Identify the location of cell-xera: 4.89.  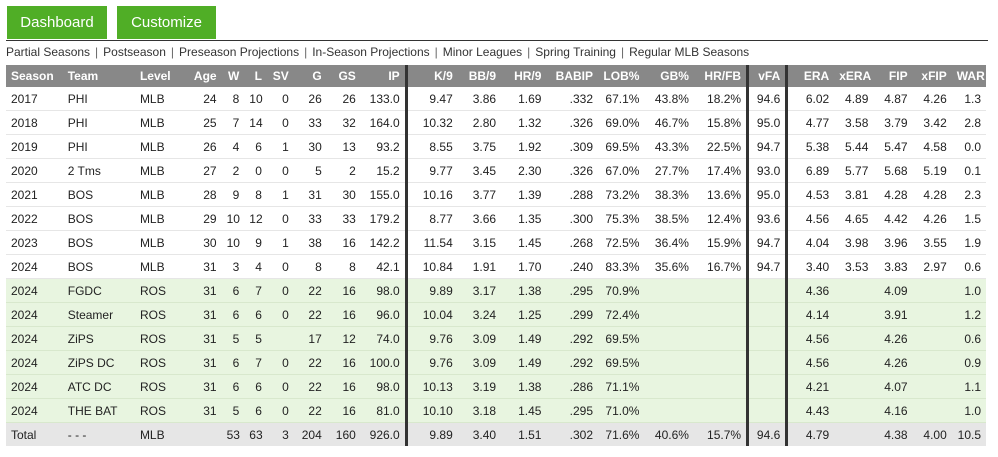
(854, 99).